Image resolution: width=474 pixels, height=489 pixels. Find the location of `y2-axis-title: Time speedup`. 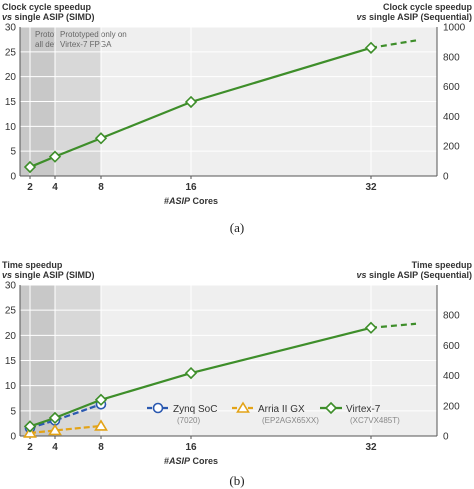

y2-axis-title: Time speedup is located at coordinates (442, 265).